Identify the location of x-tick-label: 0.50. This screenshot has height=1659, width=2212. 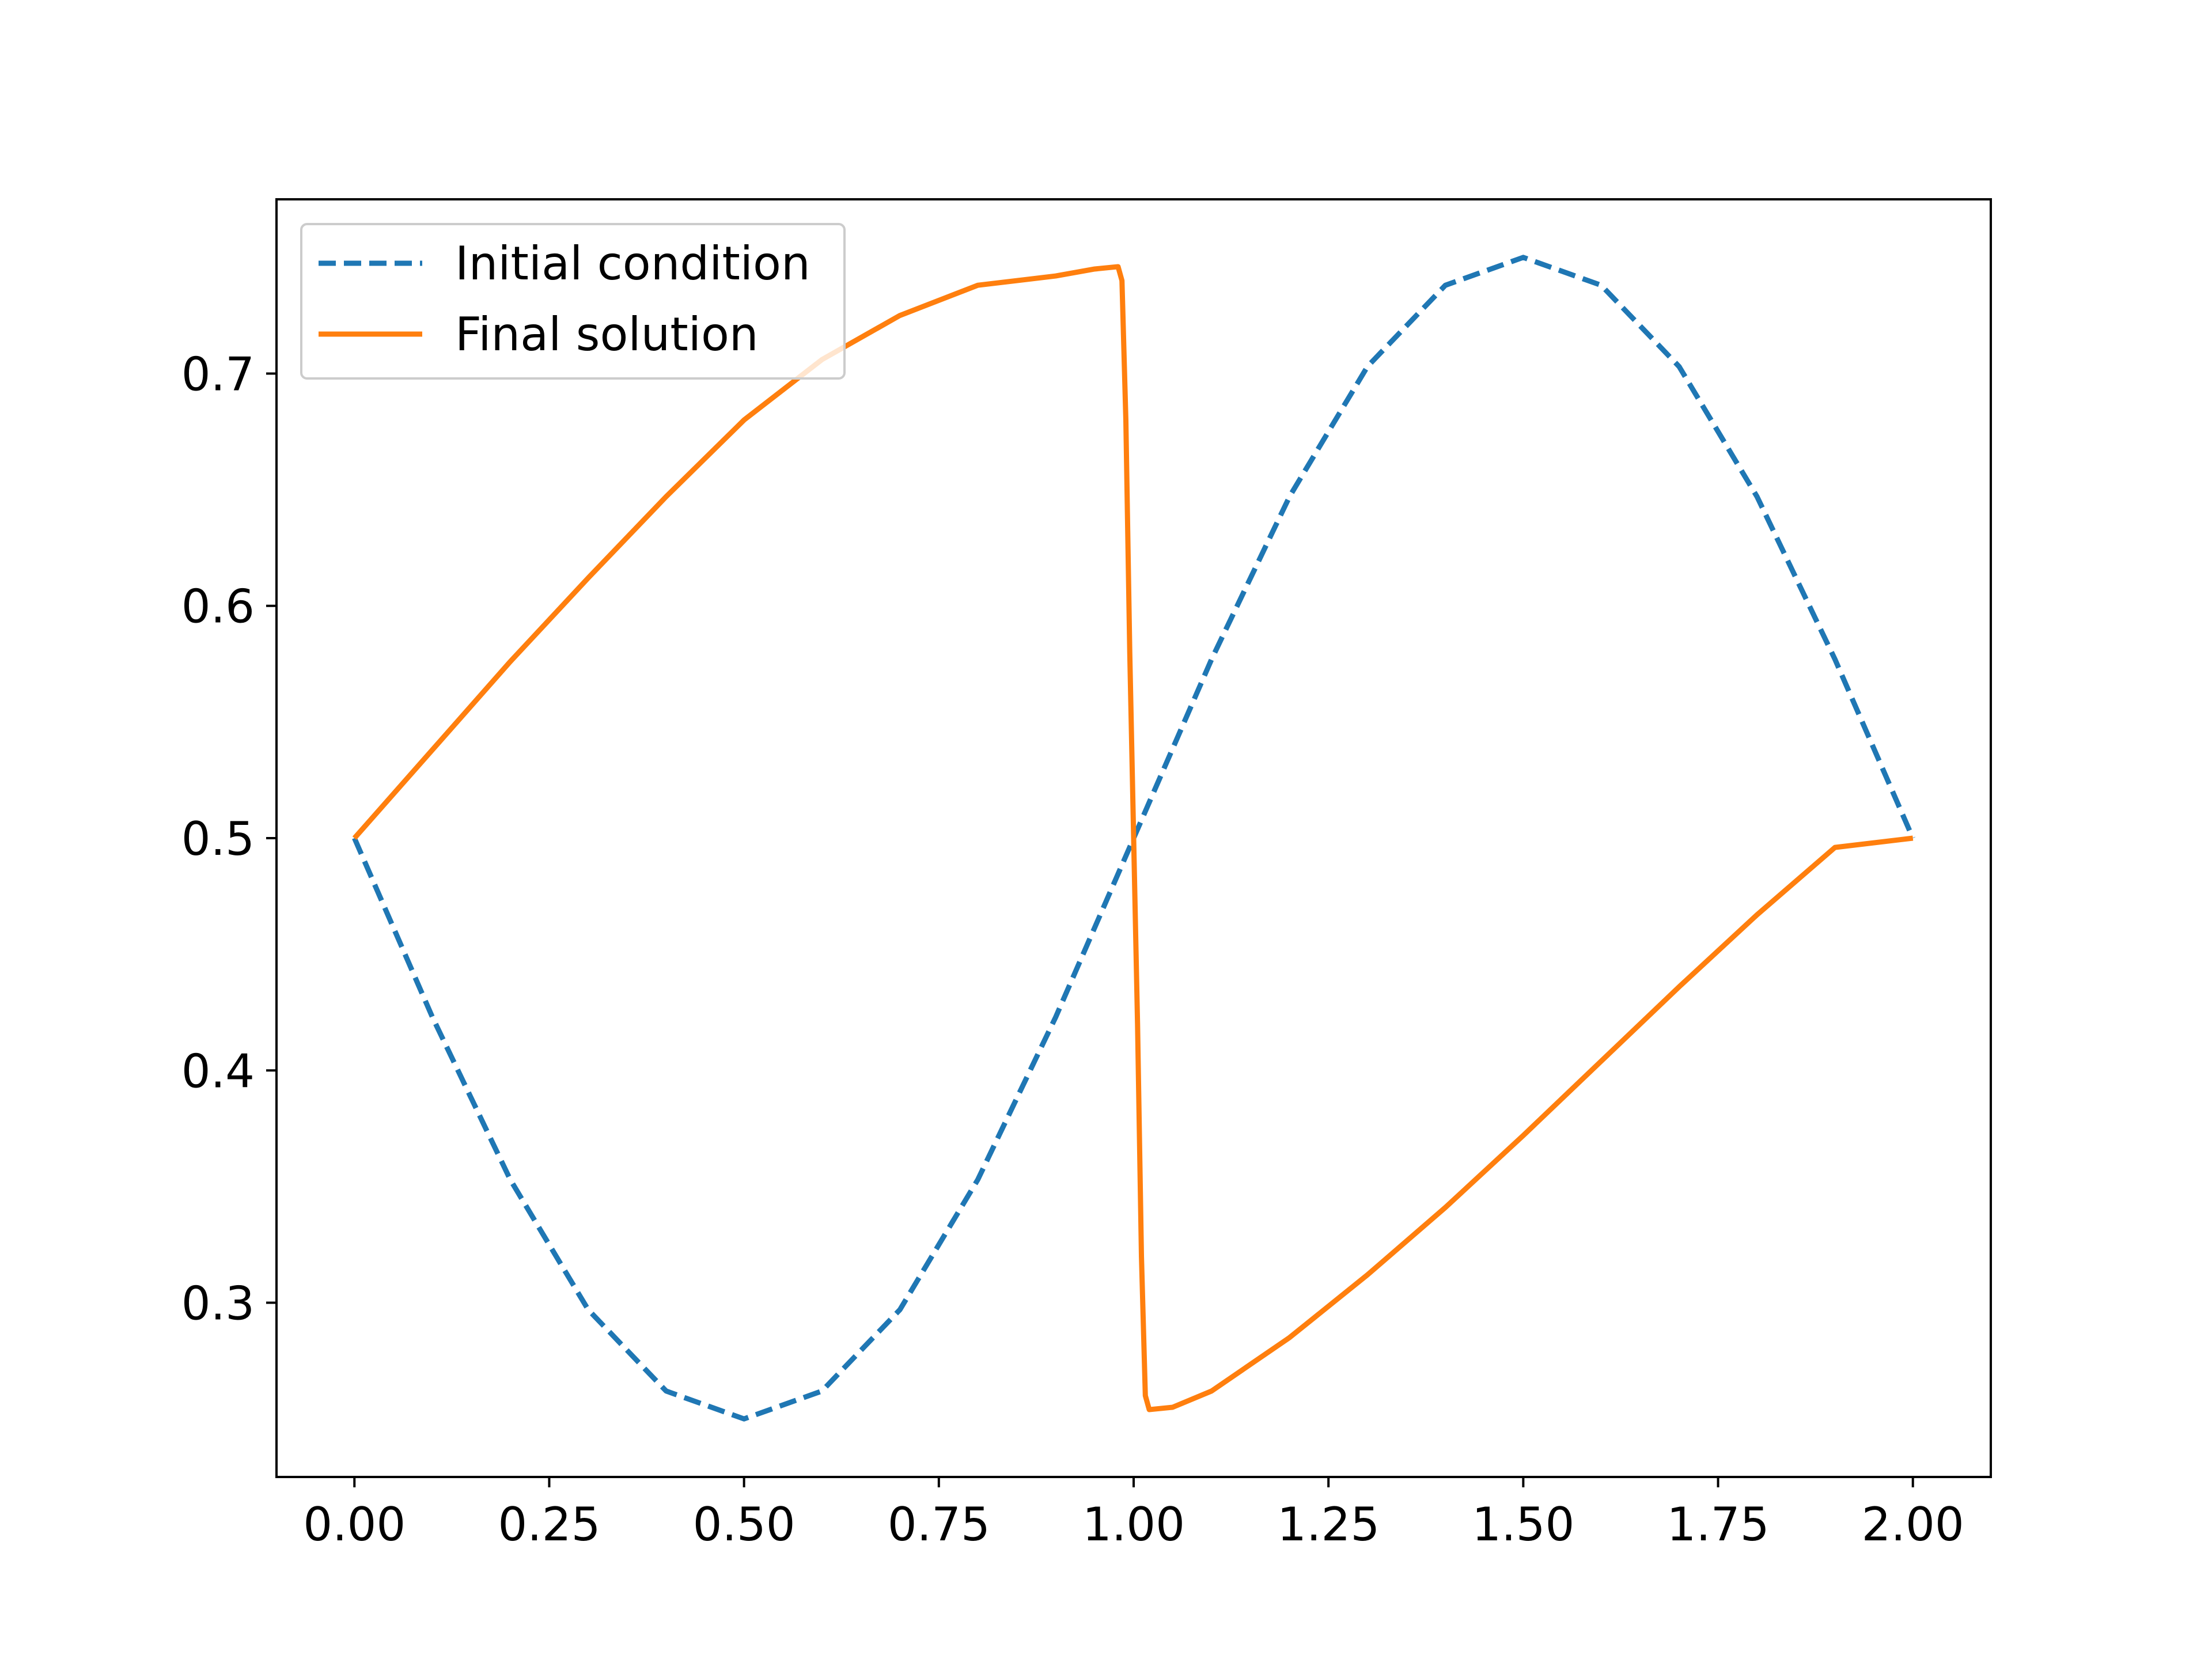
(744, 1524).